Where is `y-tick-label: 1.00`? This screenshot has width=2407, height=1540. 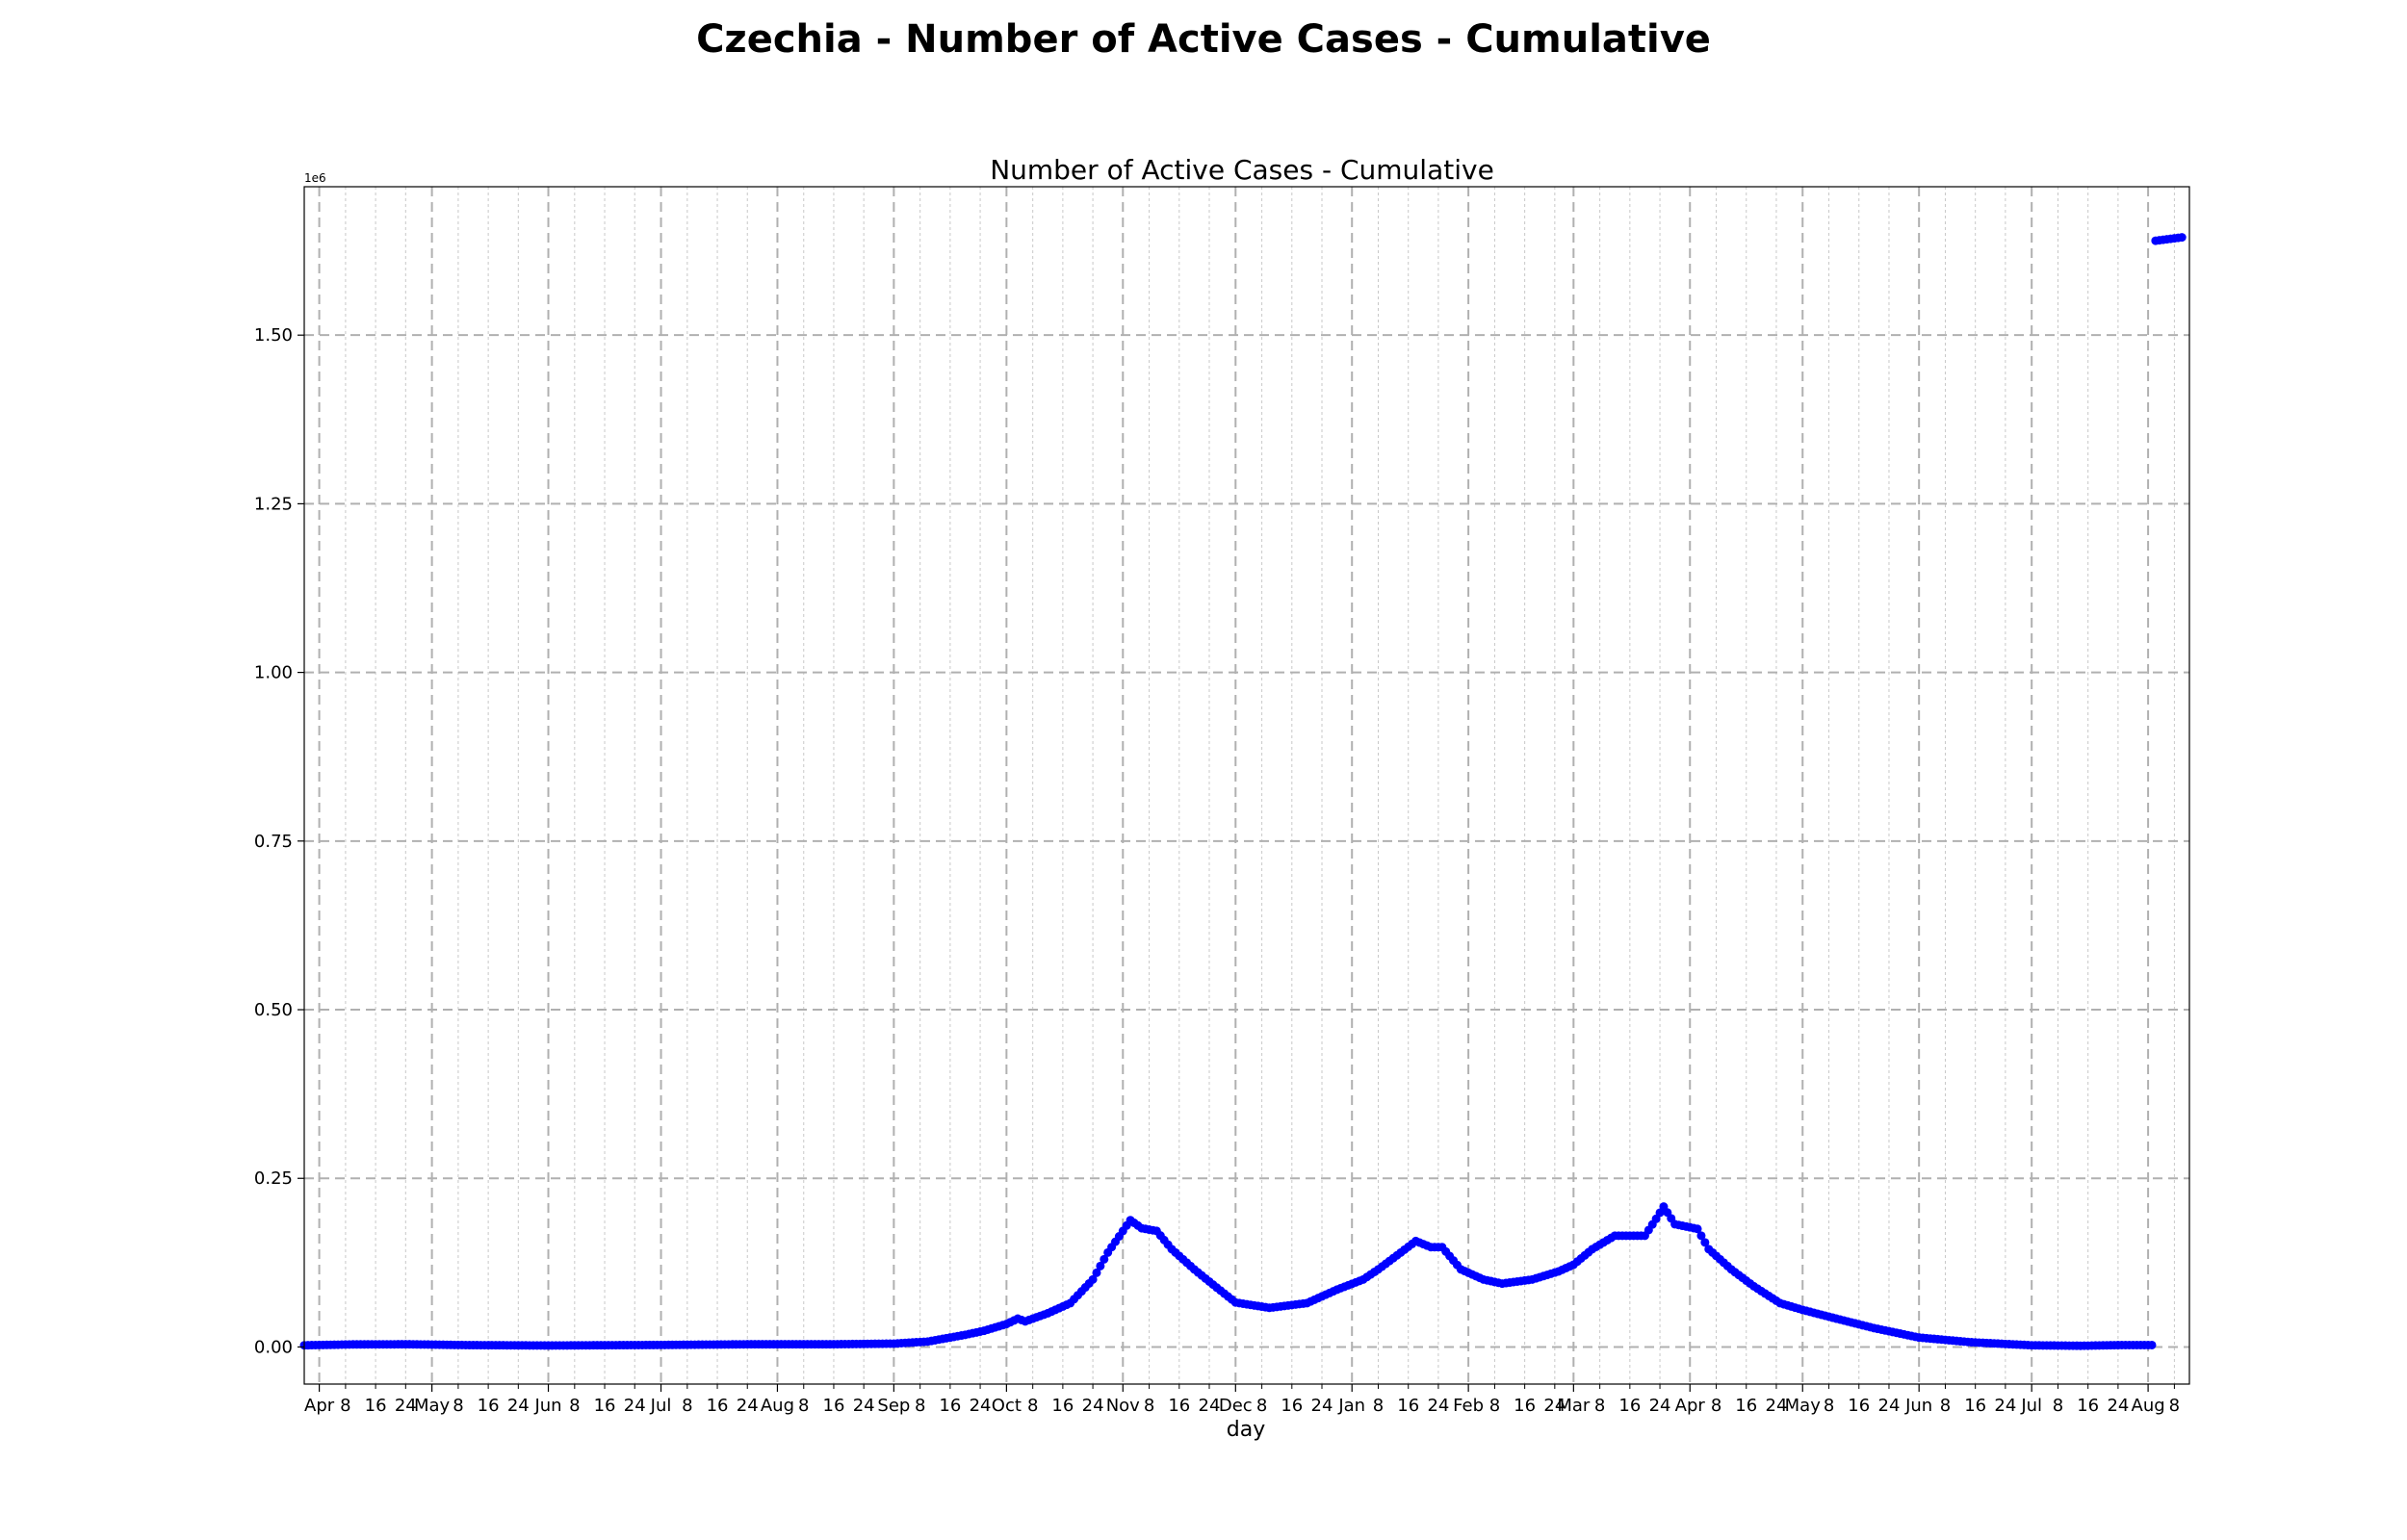
y-tick-label: 1.00 is located at coordinates (273, 673).